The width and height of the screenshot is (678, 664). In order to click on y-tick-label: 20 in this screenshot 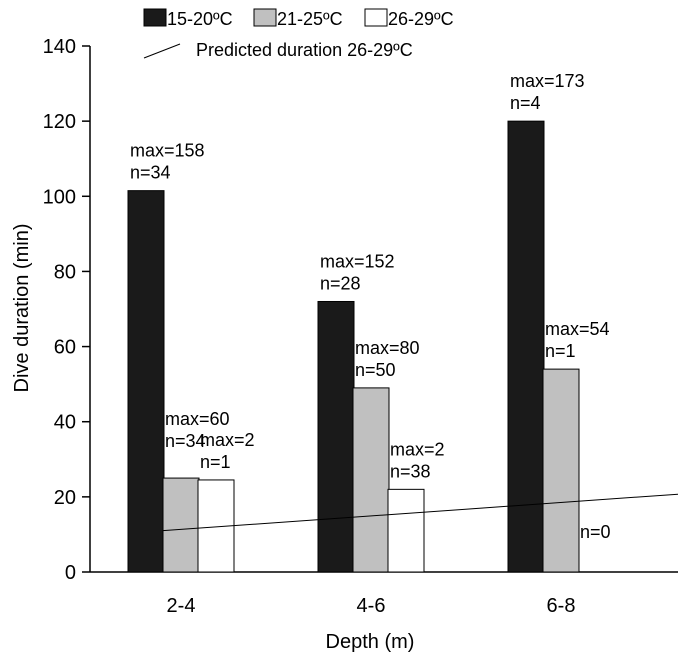, I will do `click(65, 498)`.